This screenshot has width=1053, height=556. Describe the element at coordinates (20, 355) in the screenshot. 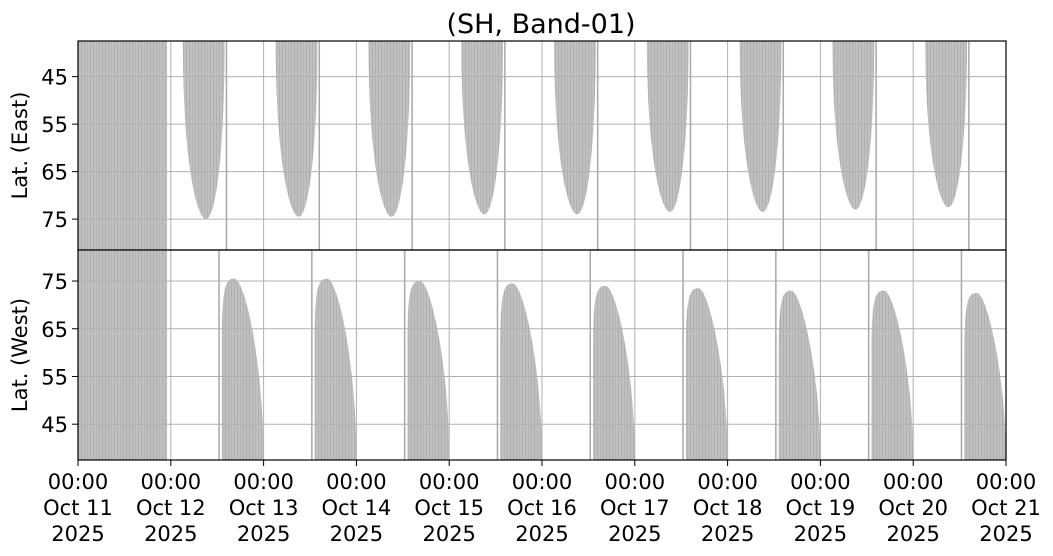

I see `y-axis-label-west: Lat. (West)` at that location.